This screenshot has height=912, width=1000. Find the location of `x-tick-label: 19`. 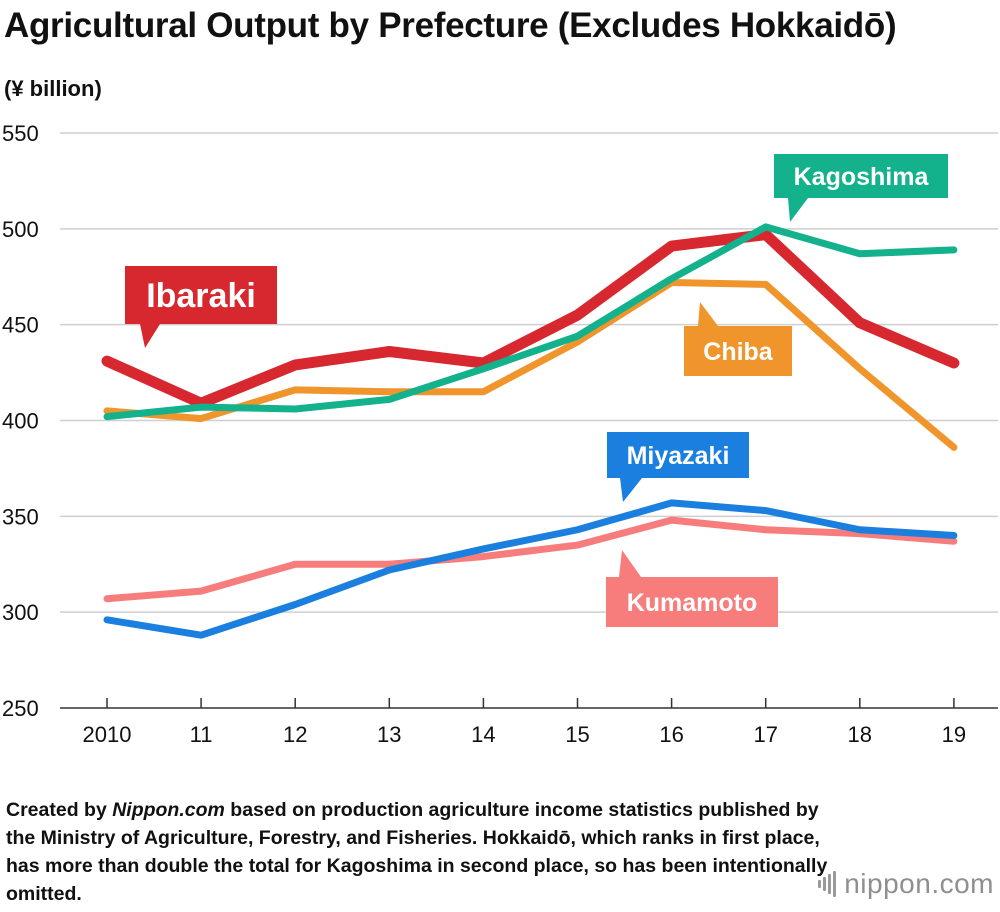

x-tick-label: 19 is located at coordinates (954, 734).